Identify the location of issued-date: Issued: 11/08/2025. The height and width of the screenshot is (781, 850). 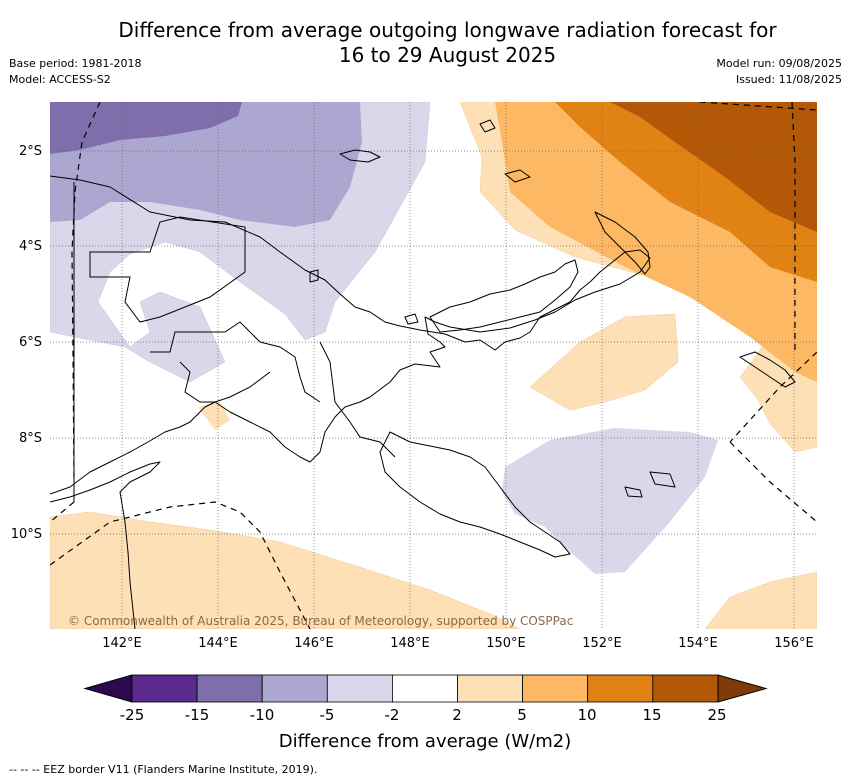
(788, 79).